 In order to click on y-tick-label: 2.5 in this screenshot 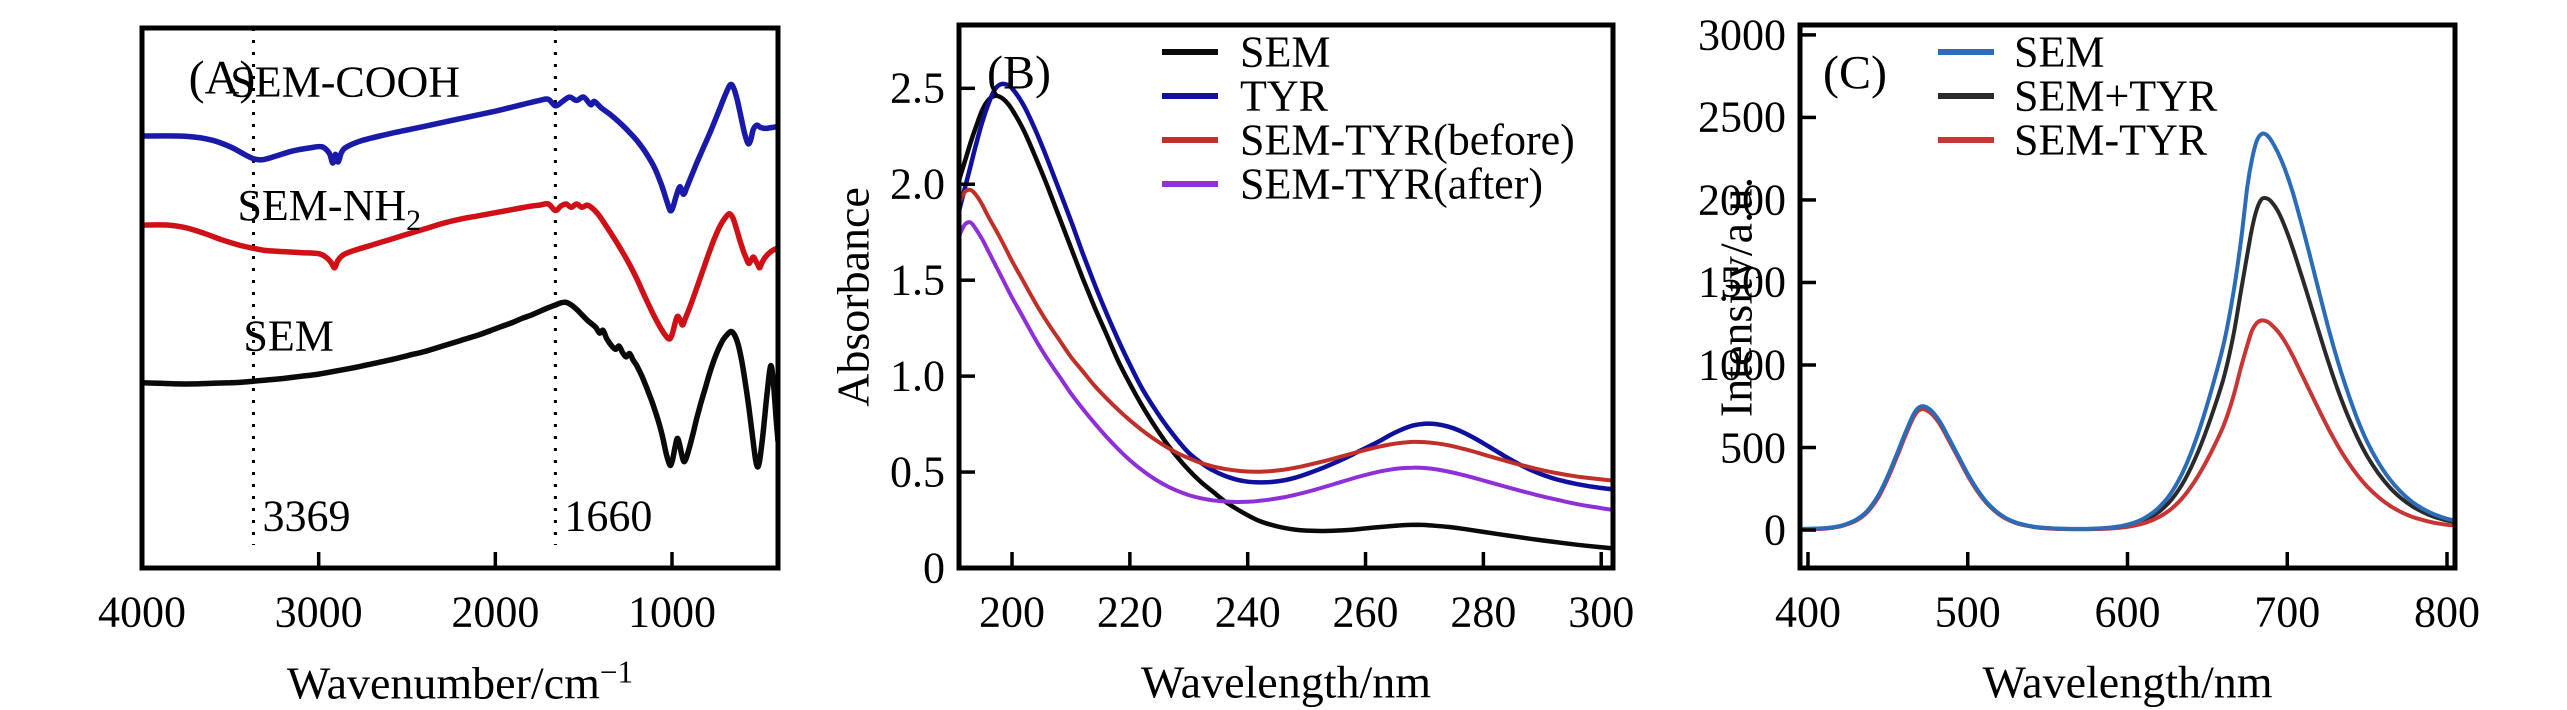, I will do `click(917, 88)`.